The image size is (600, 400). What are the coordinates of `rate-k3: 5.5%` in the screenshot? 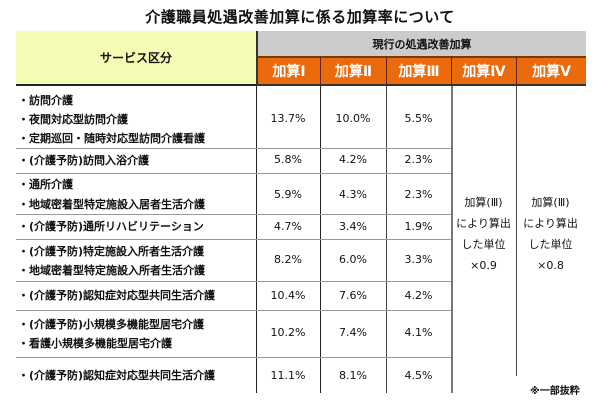 It's located at (418, 118).